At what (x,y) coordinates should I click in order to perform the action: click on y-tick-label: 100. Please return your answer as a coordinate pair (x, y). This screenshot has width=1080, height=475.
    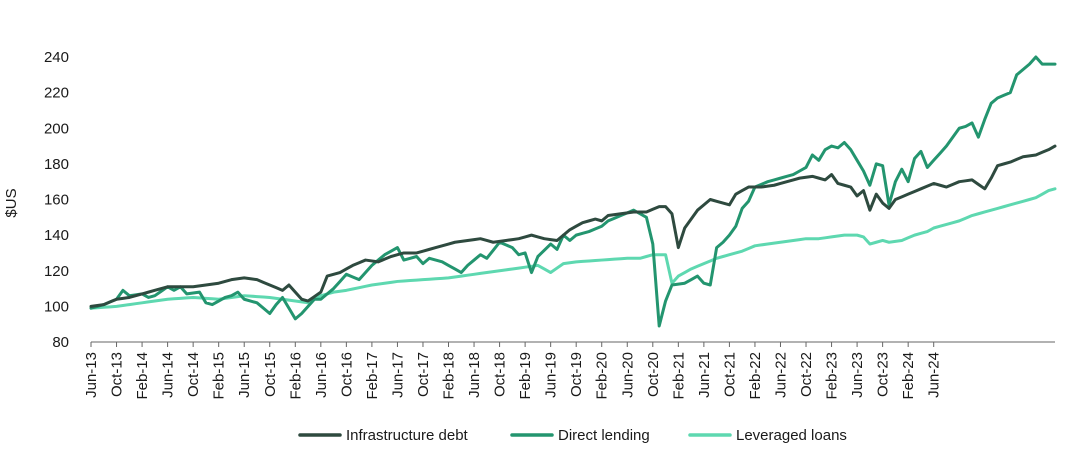
    Looking at the image, I should click on (56, 306).